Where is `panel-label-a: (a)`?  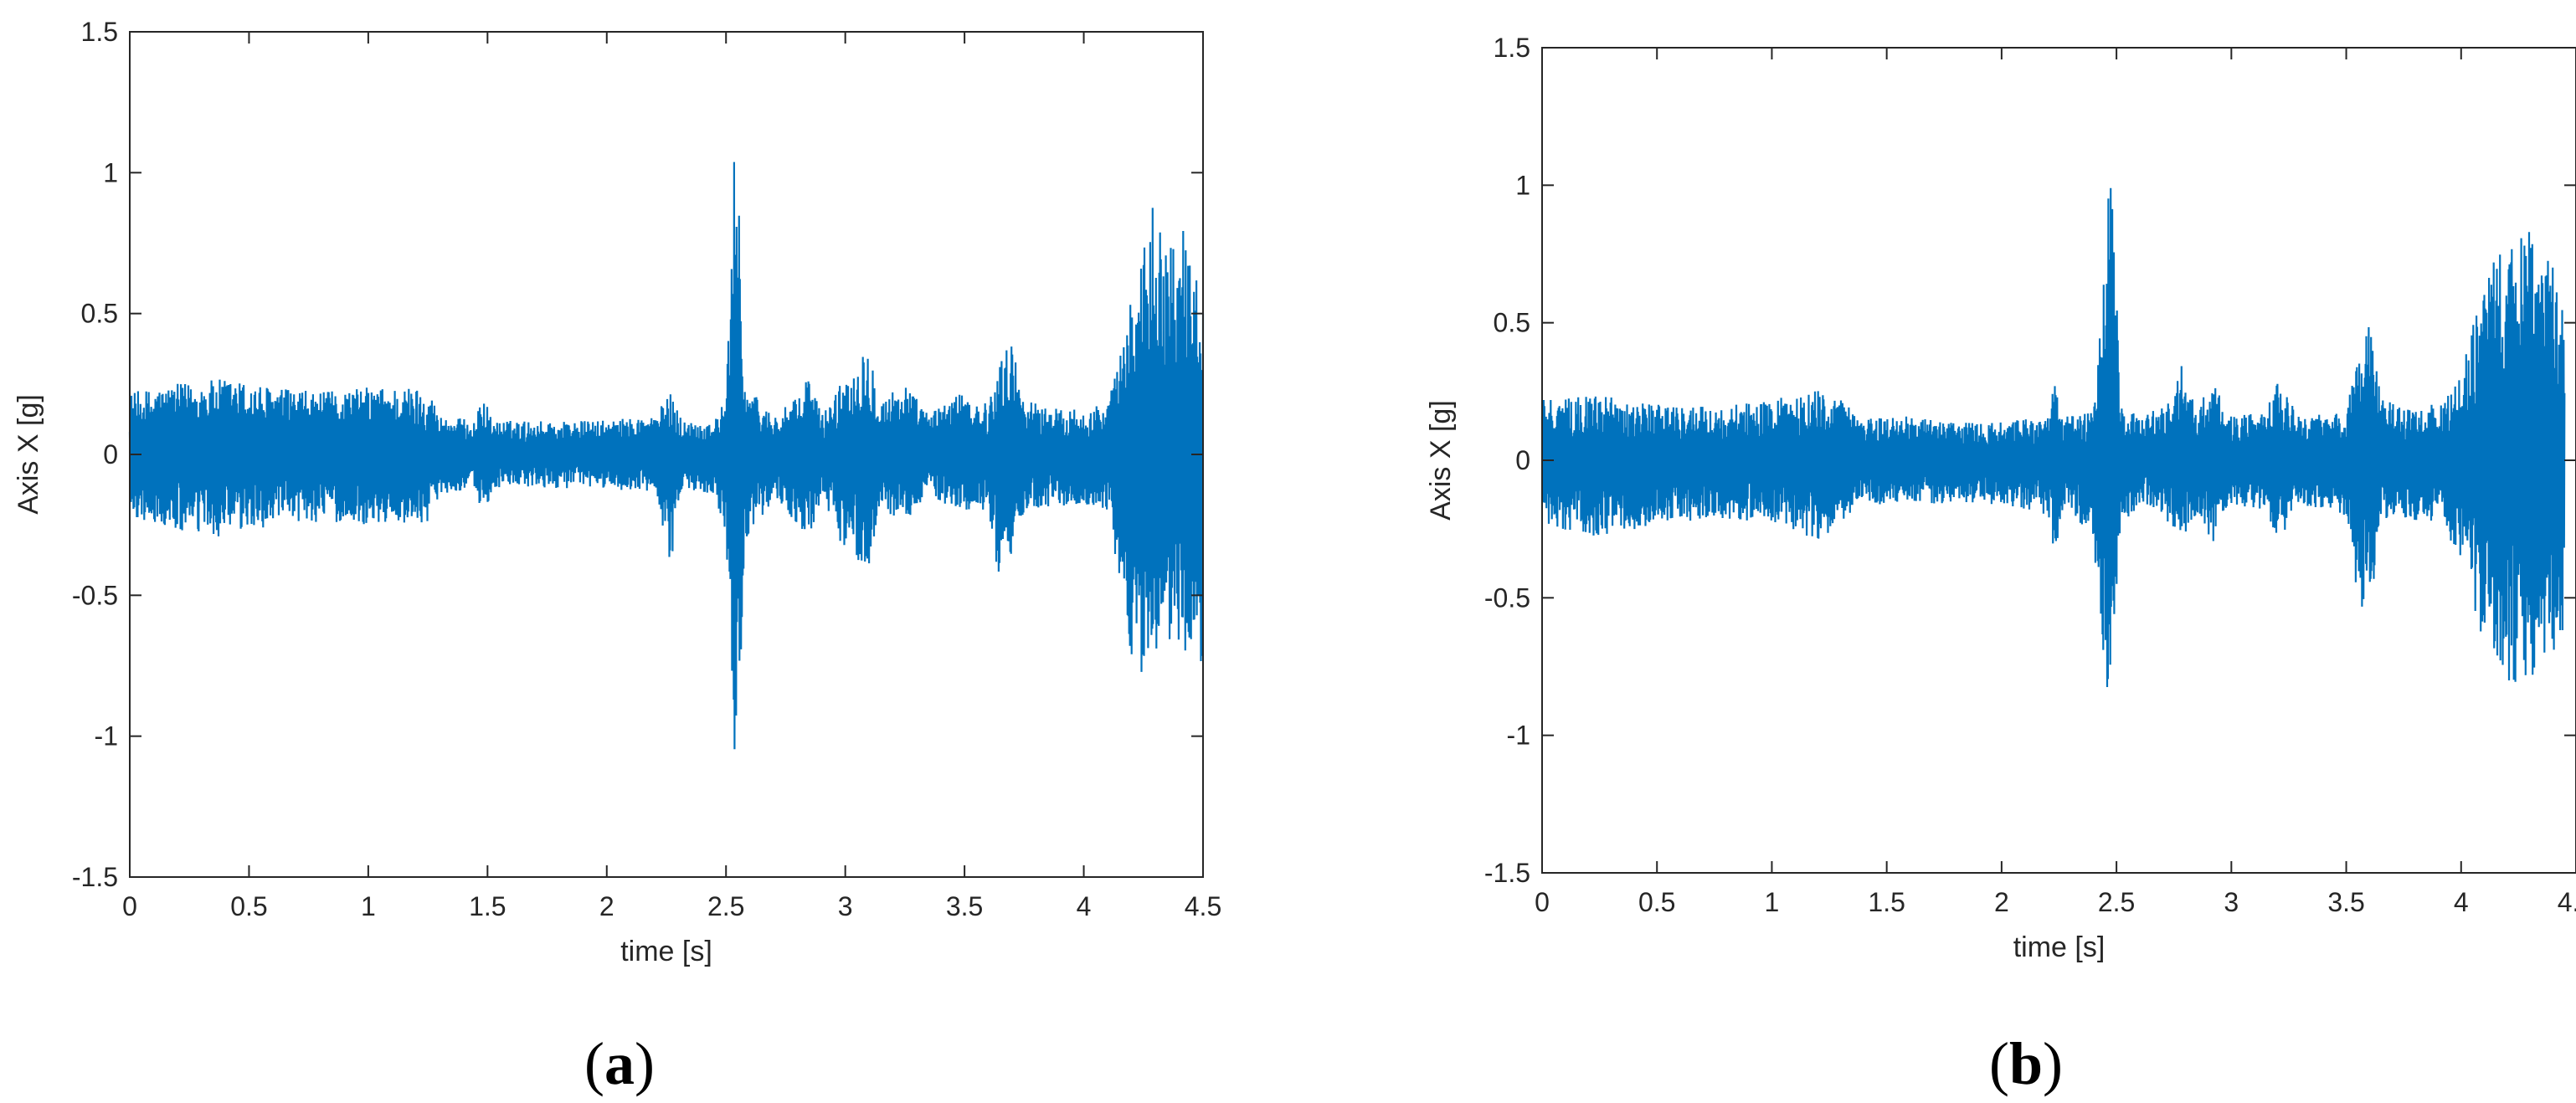
panel-label-a: (a) is located at coordinates (619, 1063).